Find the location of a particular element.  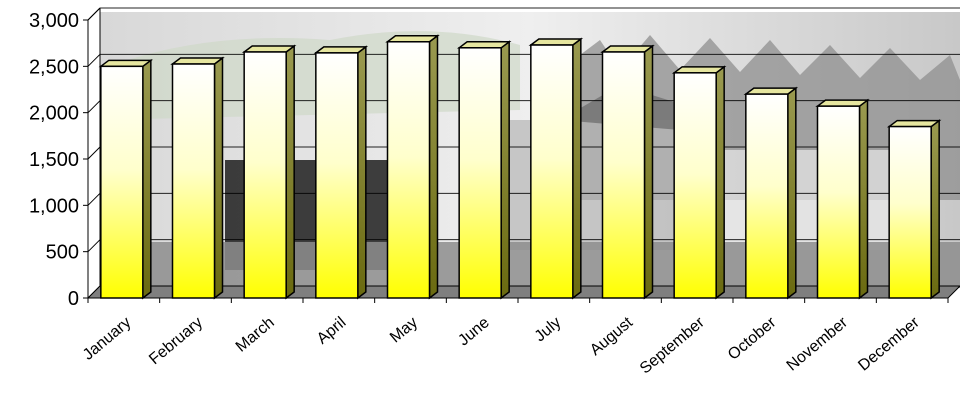

x-tick-label: October is located at coordinates (752, 339).